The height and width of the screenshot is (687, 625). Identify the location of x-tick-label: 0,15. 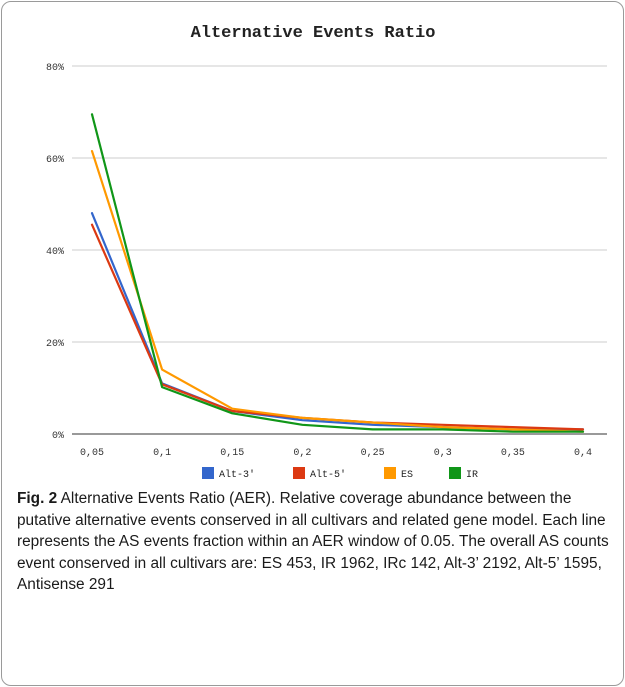
(232, 453).